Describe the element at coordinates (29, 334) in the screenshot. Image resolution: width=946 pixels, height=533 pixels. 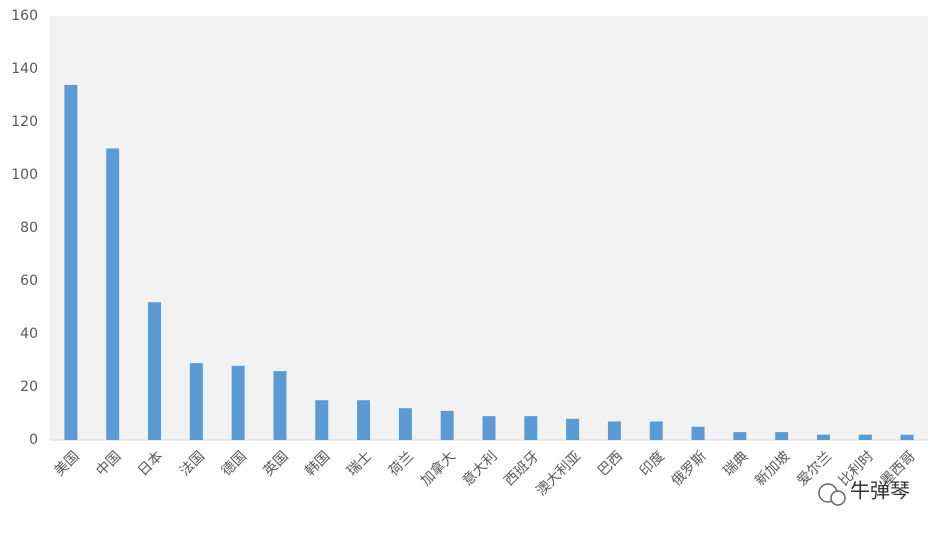
I see `y-tick-label: 40` at that location.